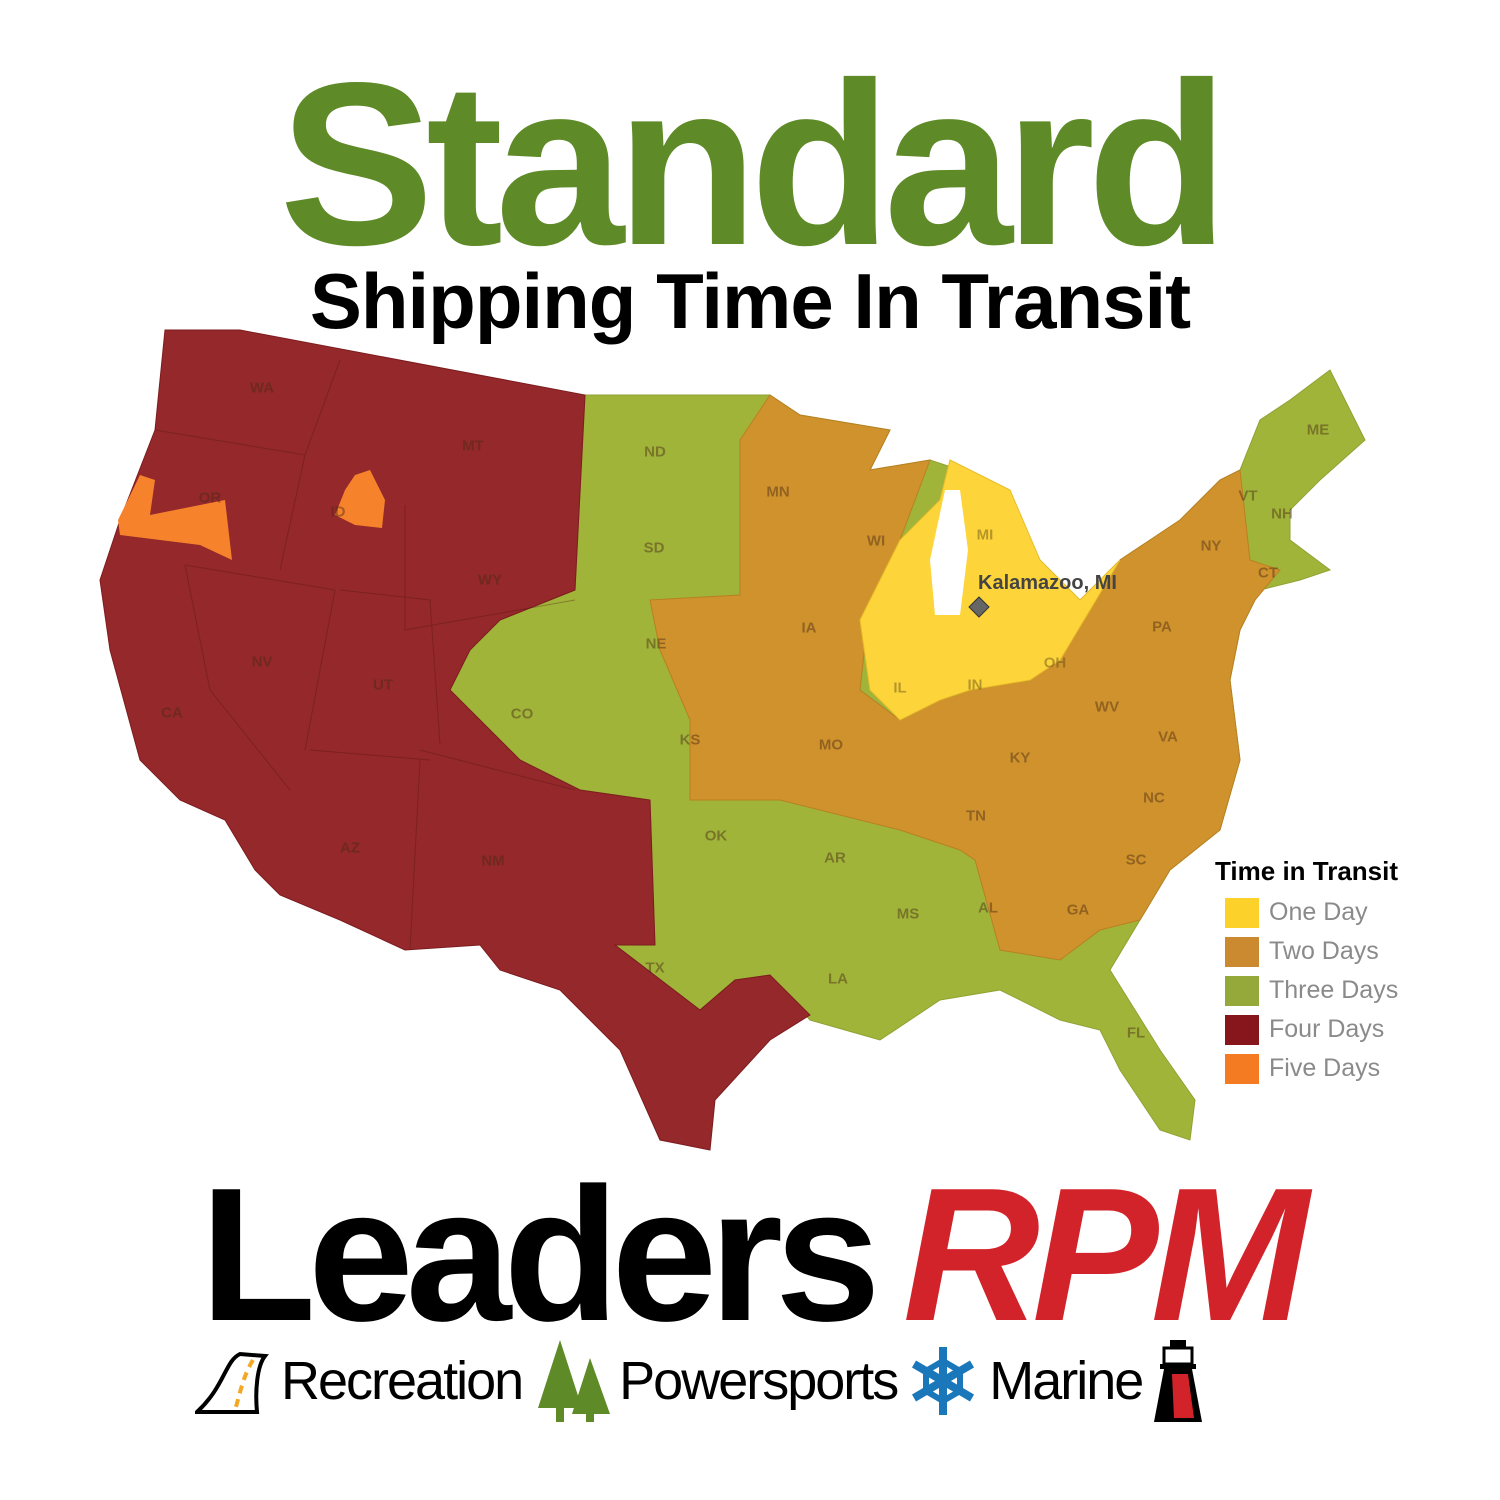 This screenshot has width=1500, height=1500. Describe the element at coordinates (949, 552) in the screenshot. I see `lake-michigan` at that location.